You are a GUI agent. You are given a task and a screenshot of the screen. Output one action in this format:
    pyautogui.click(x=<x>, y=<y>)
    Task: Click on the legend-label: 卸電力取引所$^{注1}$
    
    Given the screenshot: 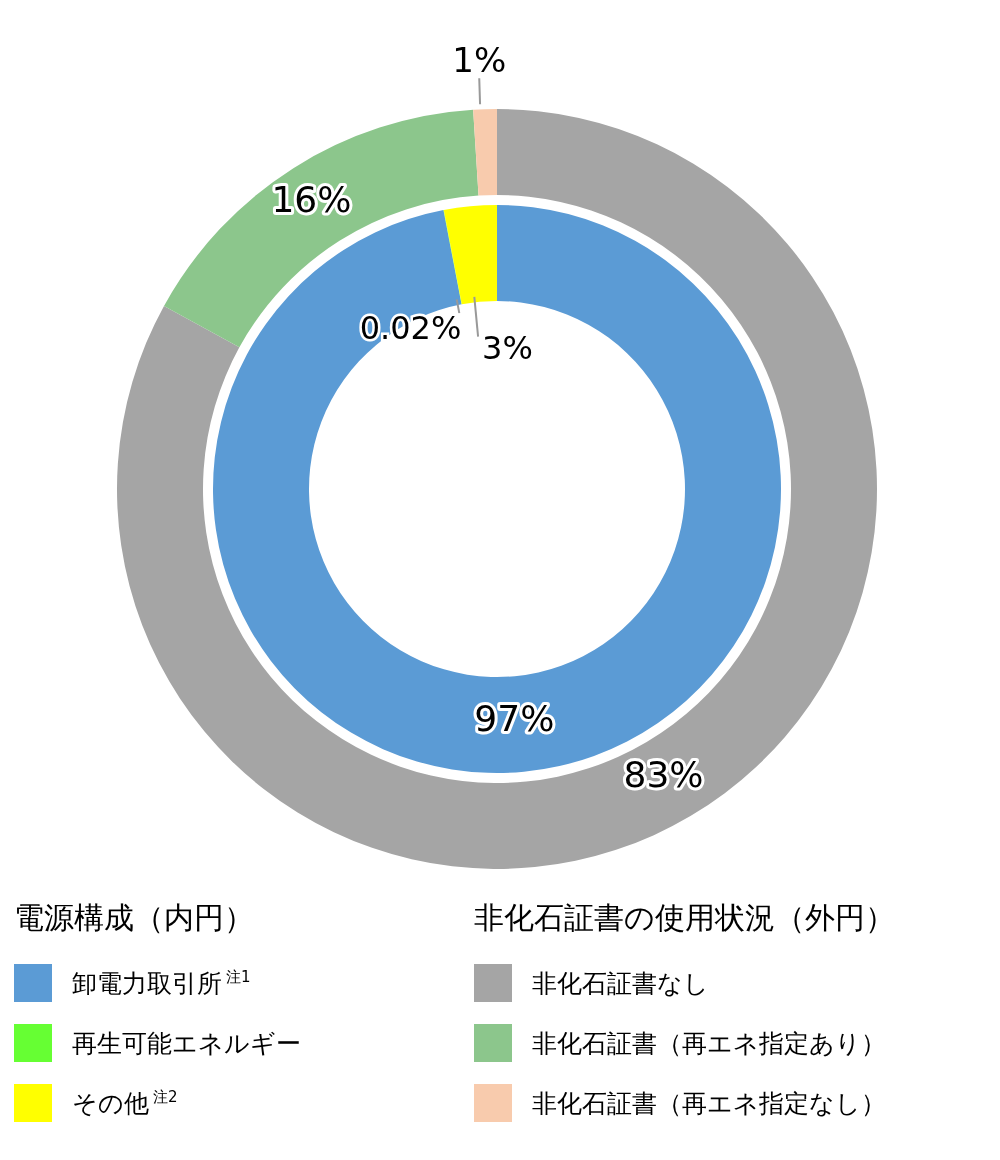 What is the action you would take?
    pyautogui.click(x=161, y=983)
    